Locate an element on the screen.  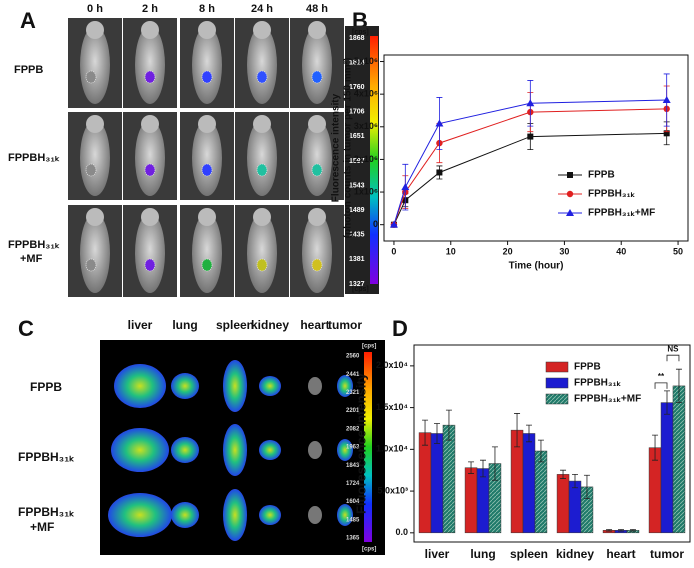
colorbar-tick-label: 1543 is located at coordinates (357, 185).